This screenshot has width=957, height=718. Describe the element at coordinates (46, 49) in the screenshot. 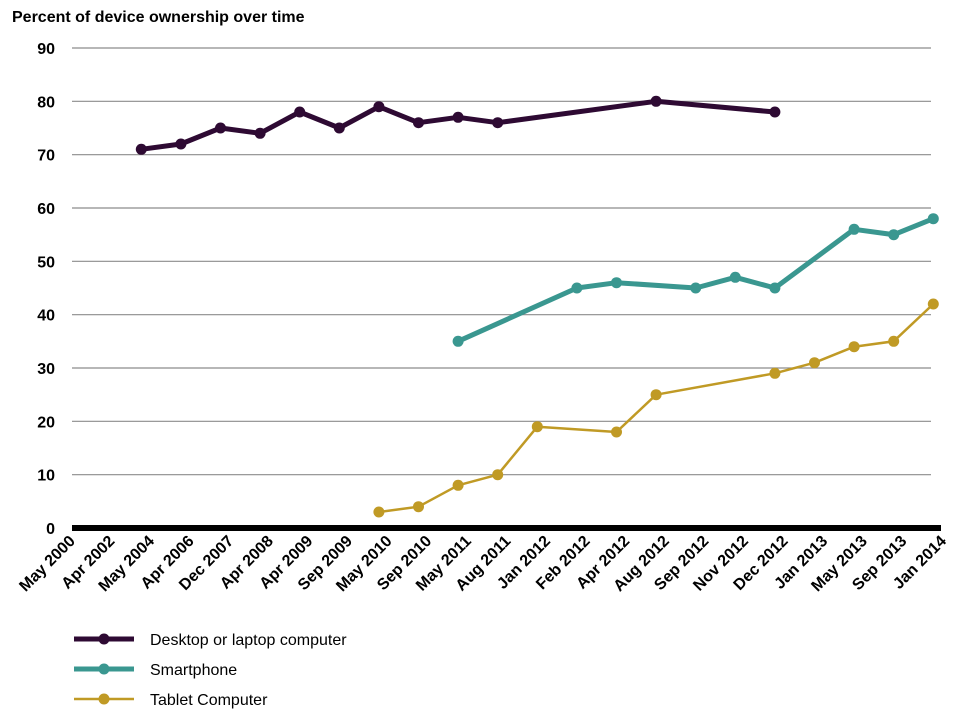

I see `y-tick-label: 90` at that location.